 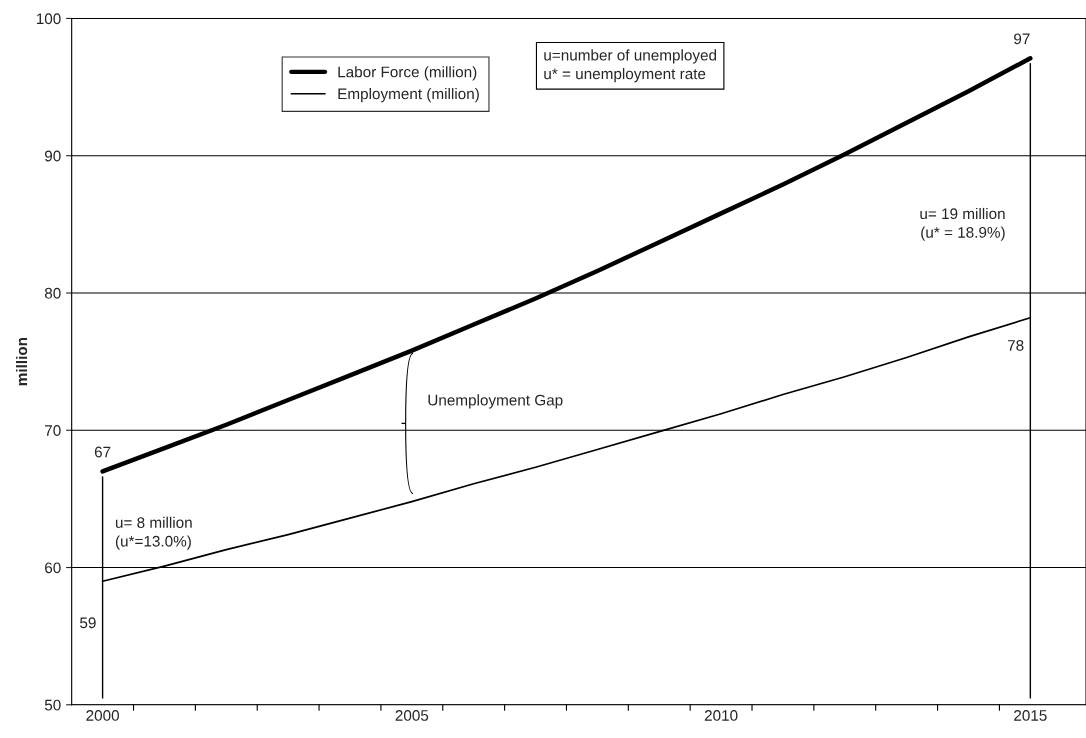 I want to click on legend-label: Labor Force (million), so click(x=407, y=73).